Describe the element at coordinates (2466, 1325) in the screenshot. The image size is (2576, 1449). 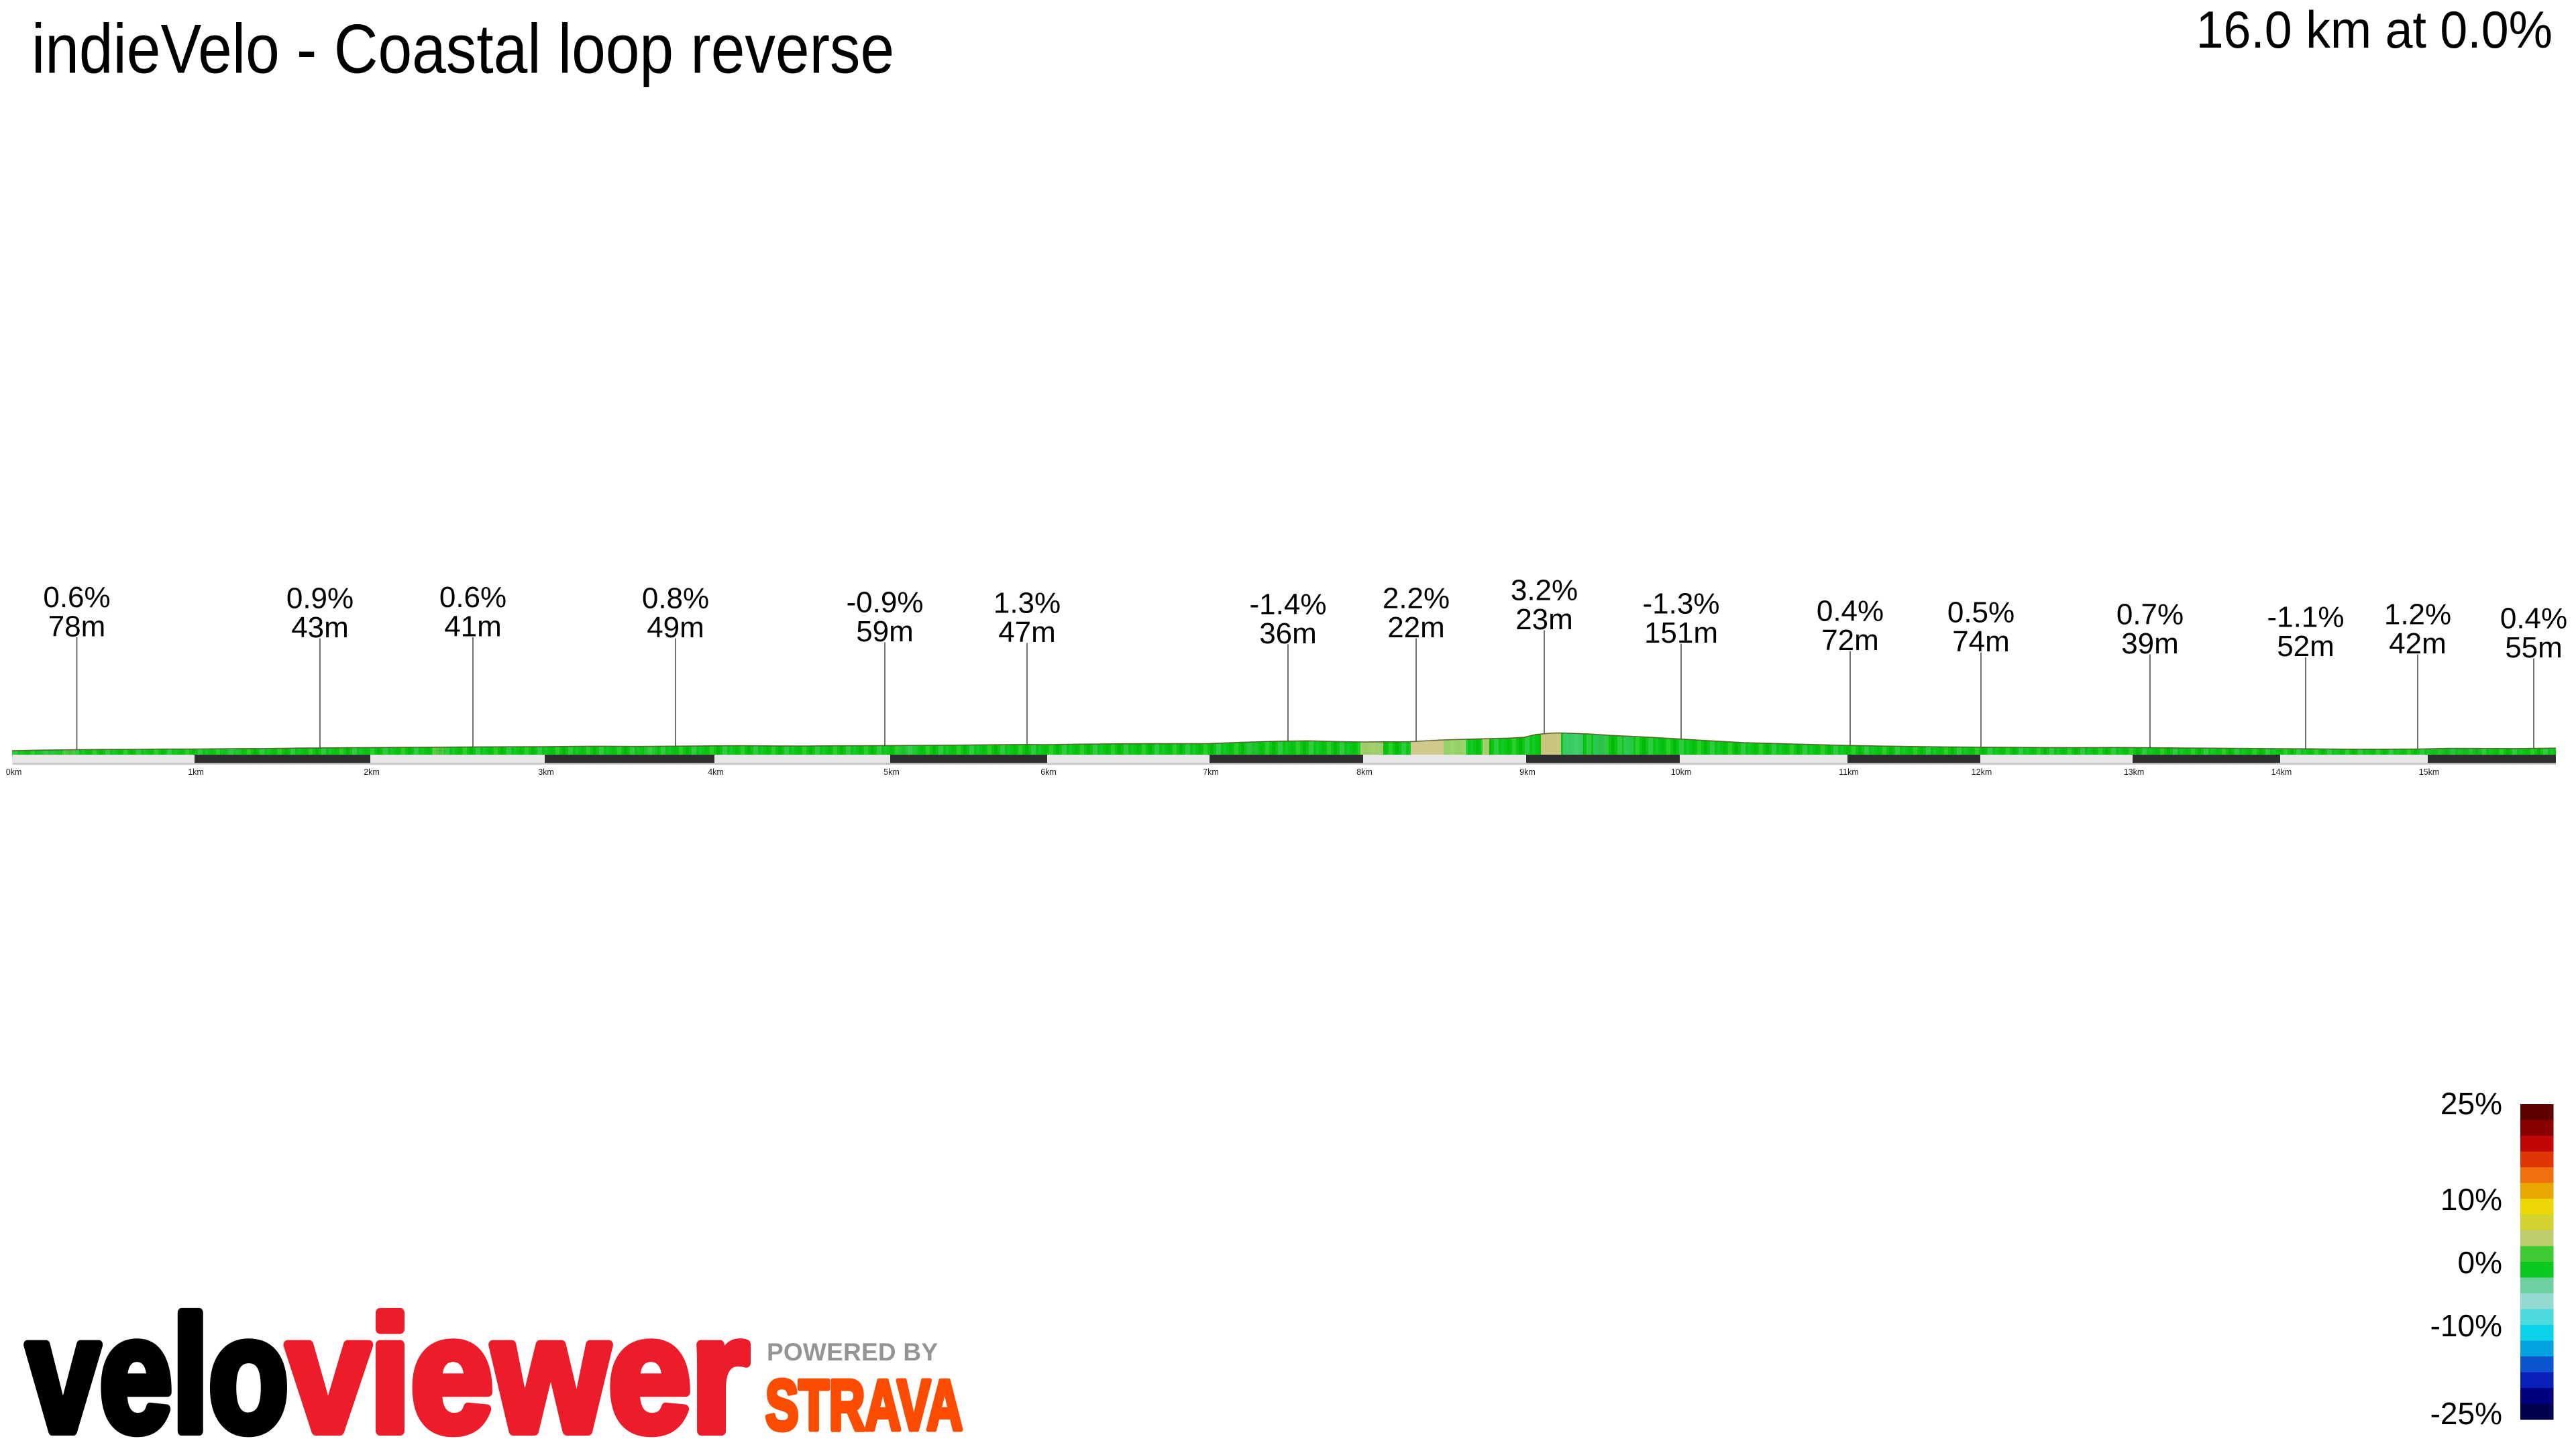
I see `svg-text: -10%` at that location.